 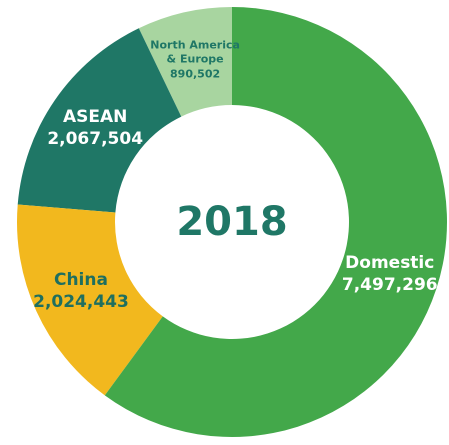 I want to click on value-label: 2,024,443, so click(x=81, y=301).